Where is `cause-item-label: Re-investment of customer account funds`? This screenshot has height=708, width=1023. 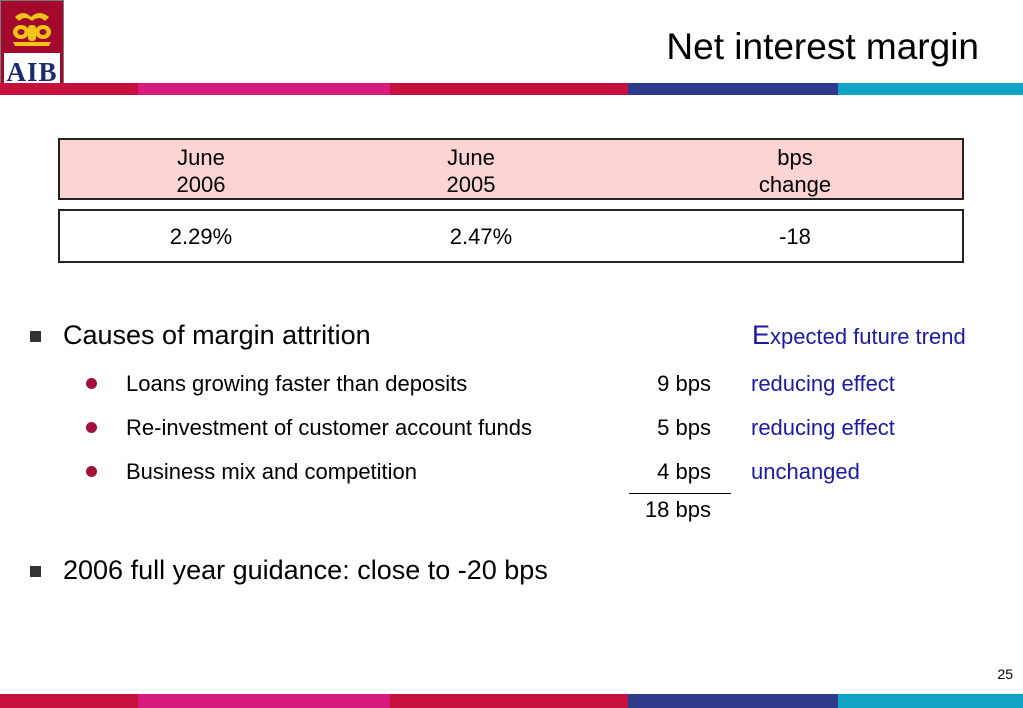
cause-item-label: Re-investment of customer account funds is located at coordinates (329, 427).